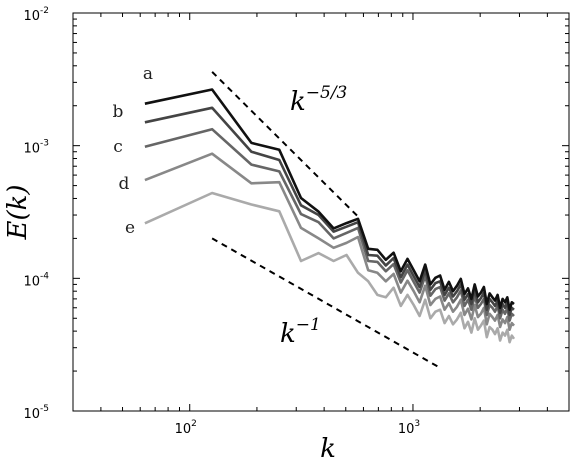 The width and height of the screenshot is (581, 461). What do you see at coordinates (36, 148) in the screenshot?
I see `y-tick-label: 10⁻³` at bounding box center [36, 148].